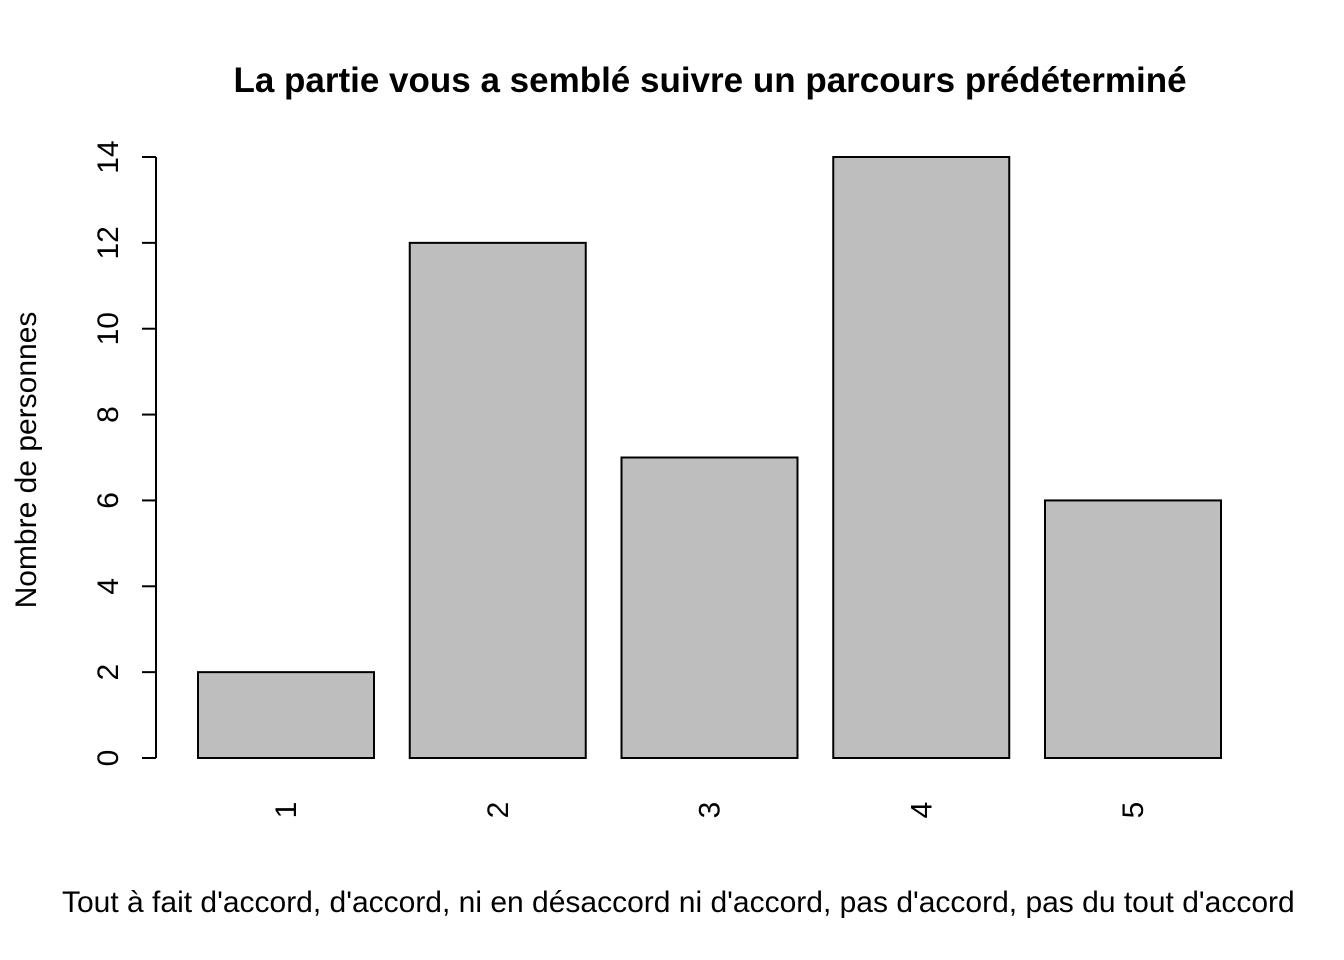 The width and height of the screenshot is (1344, 960). Describe the element at coordinates (124, 453) in the screenshot. I see `y-axis: 0 2 4 6 8 10 12 14` at that location.